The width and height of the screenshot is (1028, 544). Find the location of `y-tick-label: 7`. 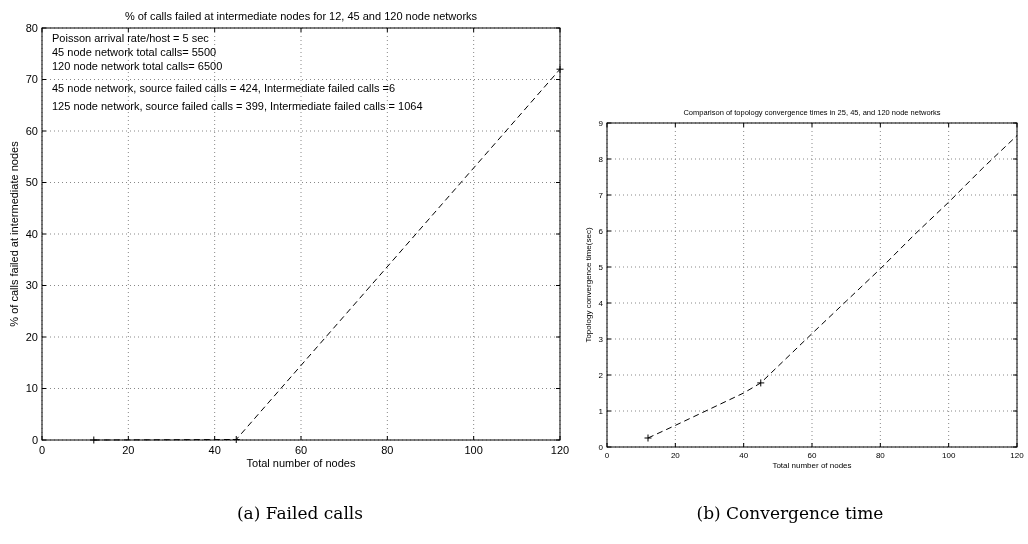

y-tick-label: 7 is located at coordinates (601, 195).